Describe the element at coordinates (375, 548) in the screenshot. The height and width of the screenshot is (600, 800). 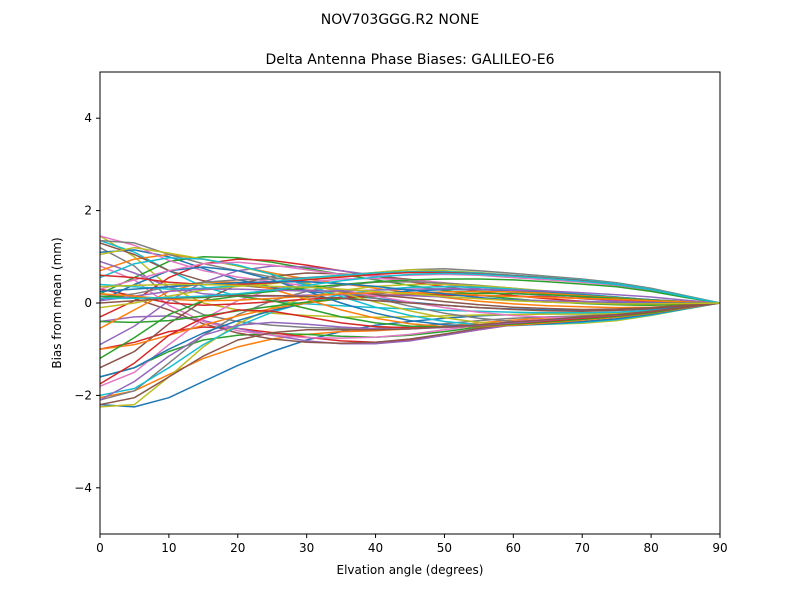
I see `x-tick-label: 40` at that location.